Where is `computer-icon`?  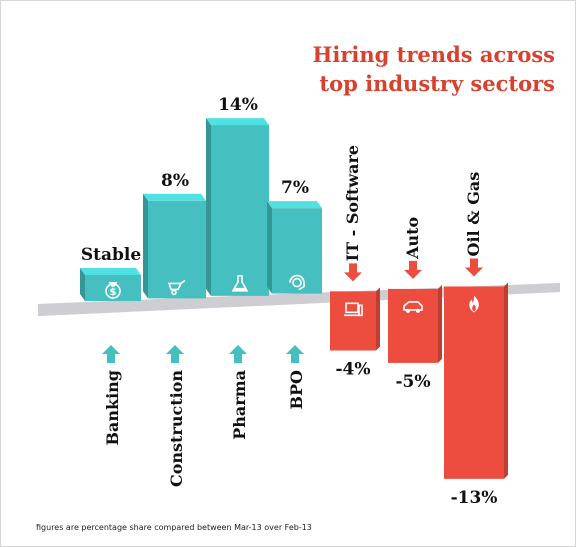
computer-icon is located at coordinates (353, 309).